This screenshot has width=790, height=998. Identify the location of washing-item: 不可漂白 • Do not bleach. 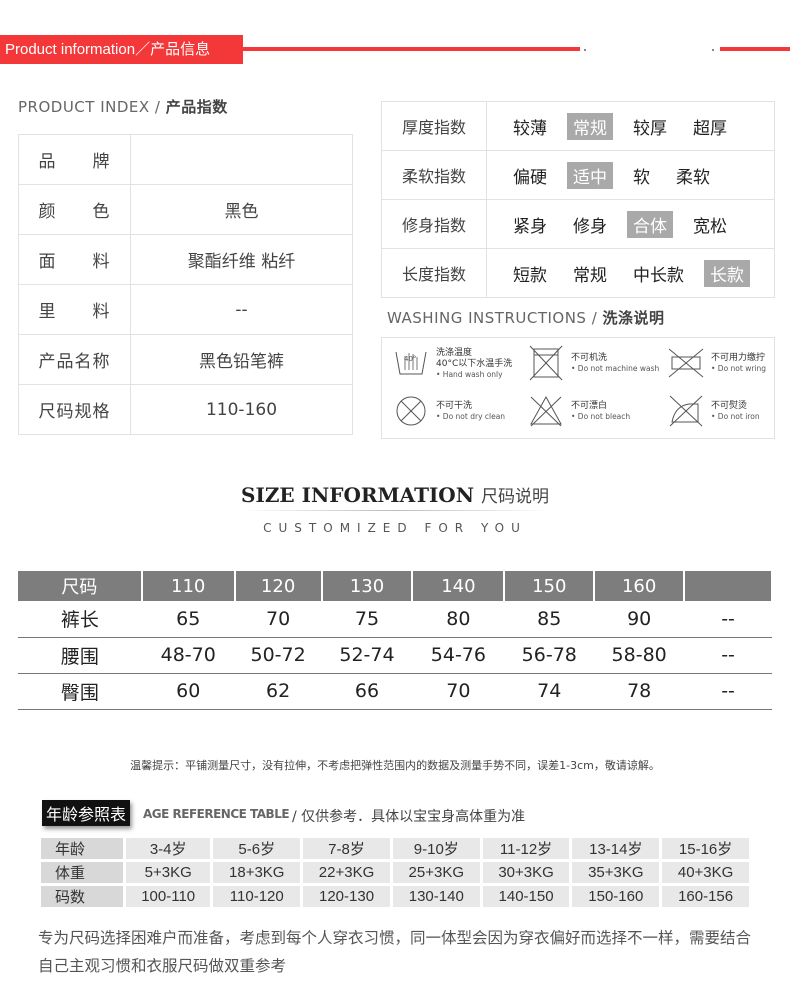
(578, 411).